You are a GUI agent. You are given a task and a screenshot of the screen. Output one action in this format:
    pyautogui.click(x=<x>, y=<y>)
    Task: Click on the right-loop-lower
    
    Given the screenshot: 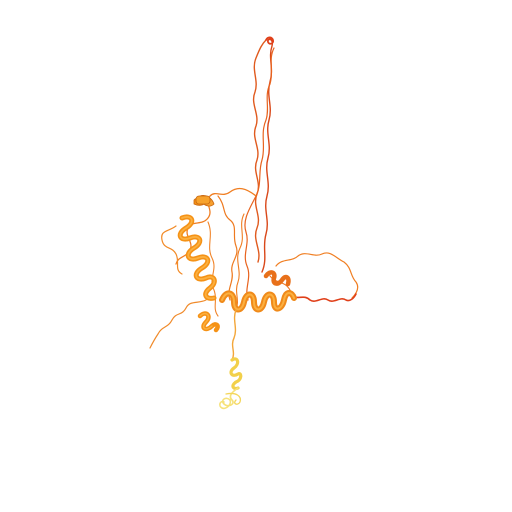 What is the action you would take?
    pyautogui.click(x=324, y=297)
    